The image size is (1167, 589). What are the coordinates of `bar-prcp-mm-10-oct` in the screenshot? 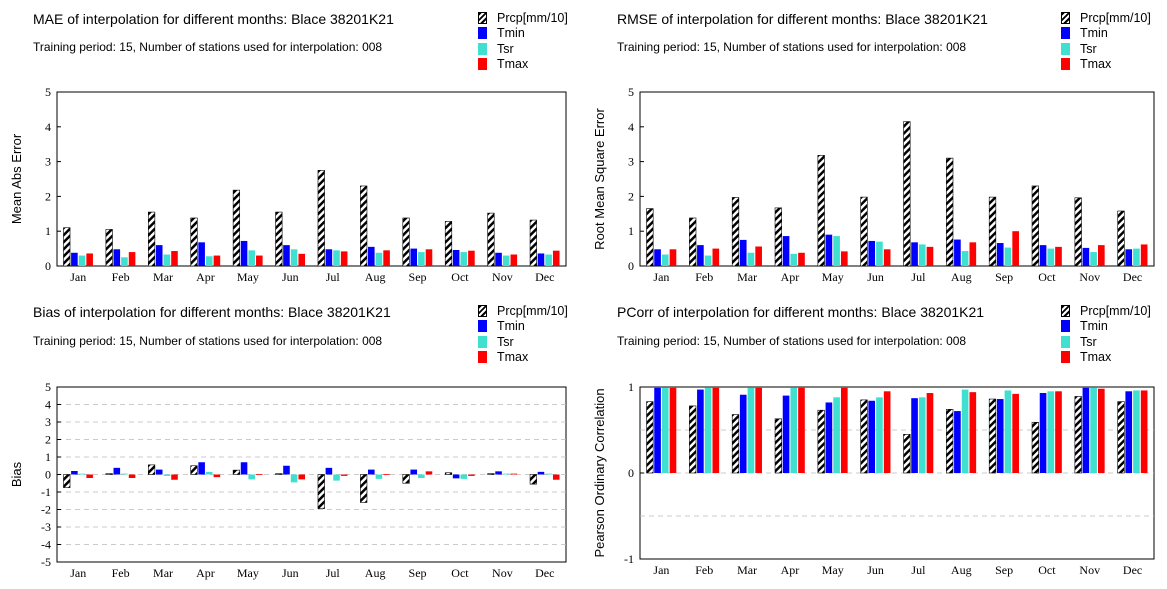 It's located at (448, 244).